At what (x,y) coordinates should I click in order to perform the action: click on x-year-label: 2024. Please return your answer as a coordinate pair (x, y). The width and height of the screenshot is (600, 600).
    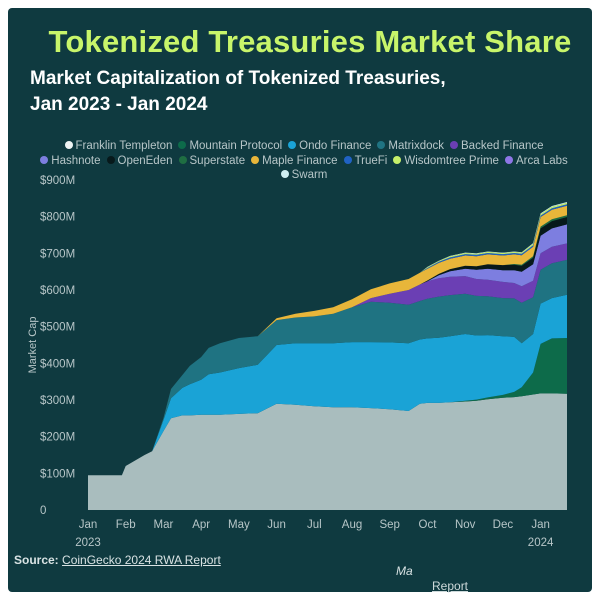
    Looking at the image, I should click on (541, 543).